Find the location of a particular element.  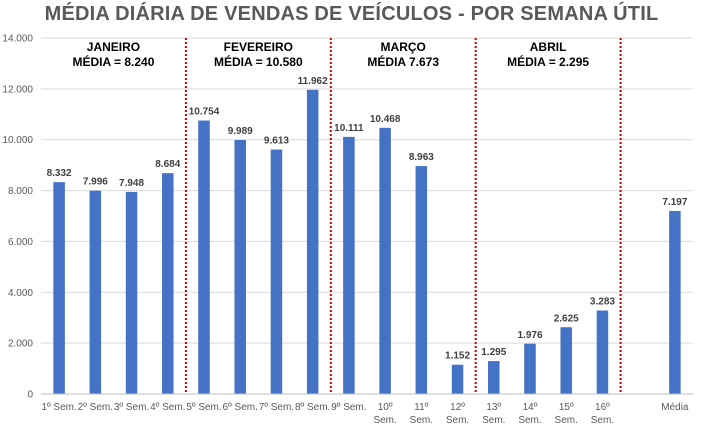

data-label: 9.613 is located at coordinates (276, 141).